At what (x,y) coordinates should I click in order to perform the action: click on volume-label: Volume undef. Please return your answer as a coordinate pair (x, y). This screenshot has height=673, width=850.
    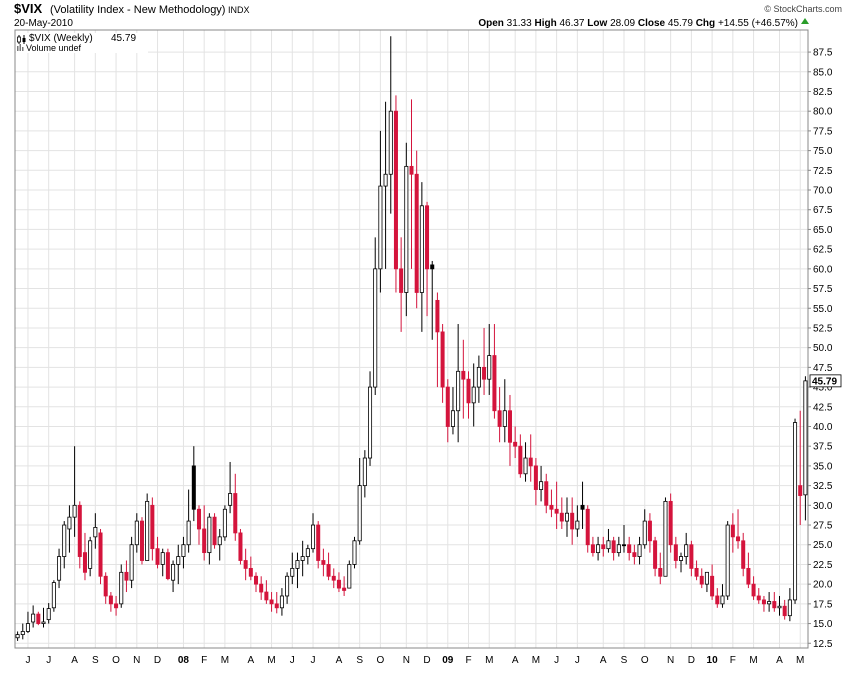
    Looking at the image, I should click on (54, 48).